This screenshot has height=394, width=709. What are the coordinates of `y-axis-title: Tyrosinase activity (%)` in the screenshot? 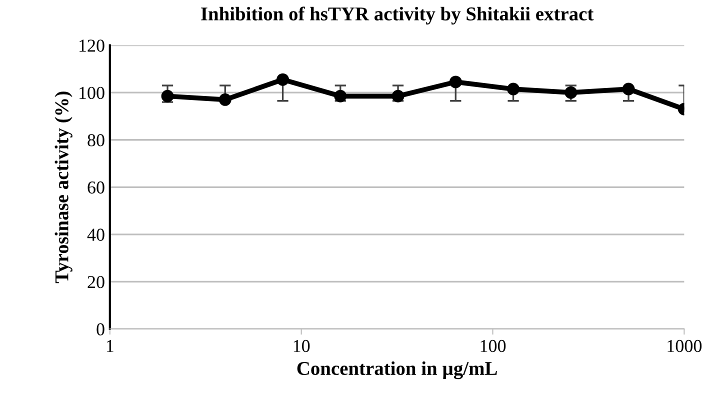 It's located at (63, 188).